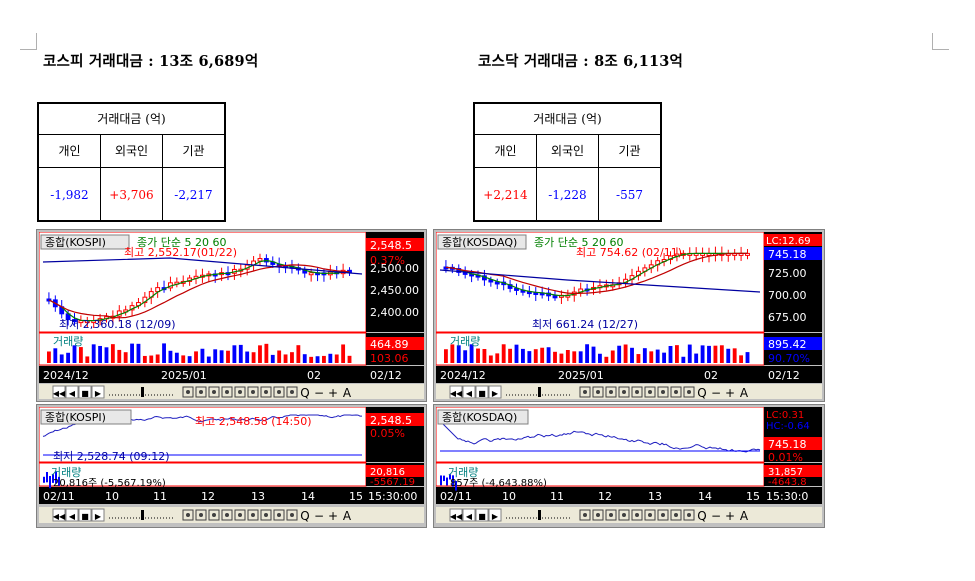 The width and height of the screenshot is (975, 581). What do you see at coordinates (629, 252) in the screenshot?
I see `high-label: 최고 754.62 (02/11)` at bounding box center [629, 252].